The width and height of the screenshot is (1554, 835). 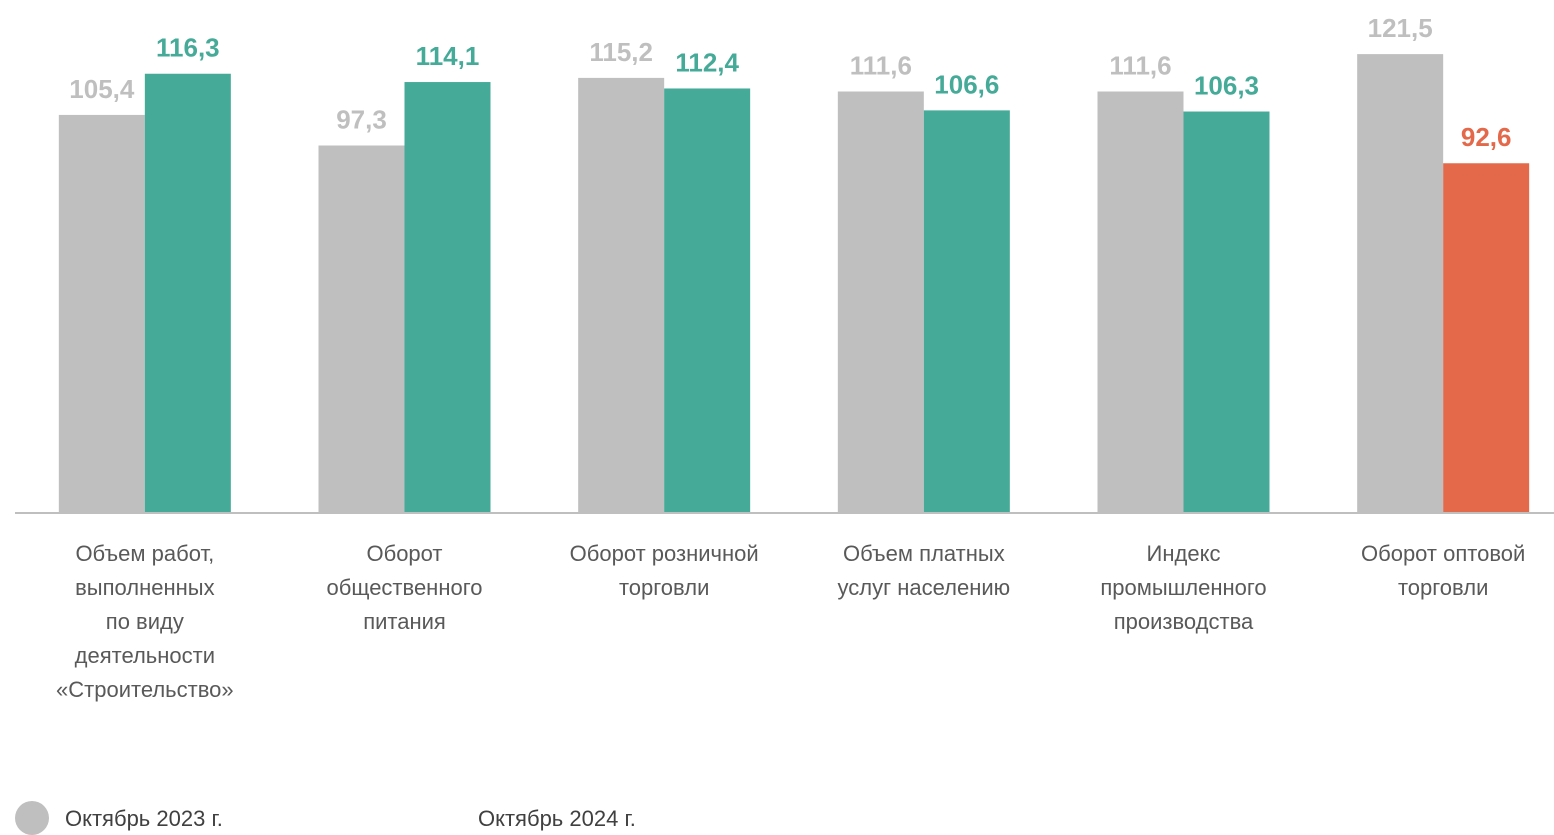 I want to click on x-tick-label: Объем работ,, so click(x=144, y=553).